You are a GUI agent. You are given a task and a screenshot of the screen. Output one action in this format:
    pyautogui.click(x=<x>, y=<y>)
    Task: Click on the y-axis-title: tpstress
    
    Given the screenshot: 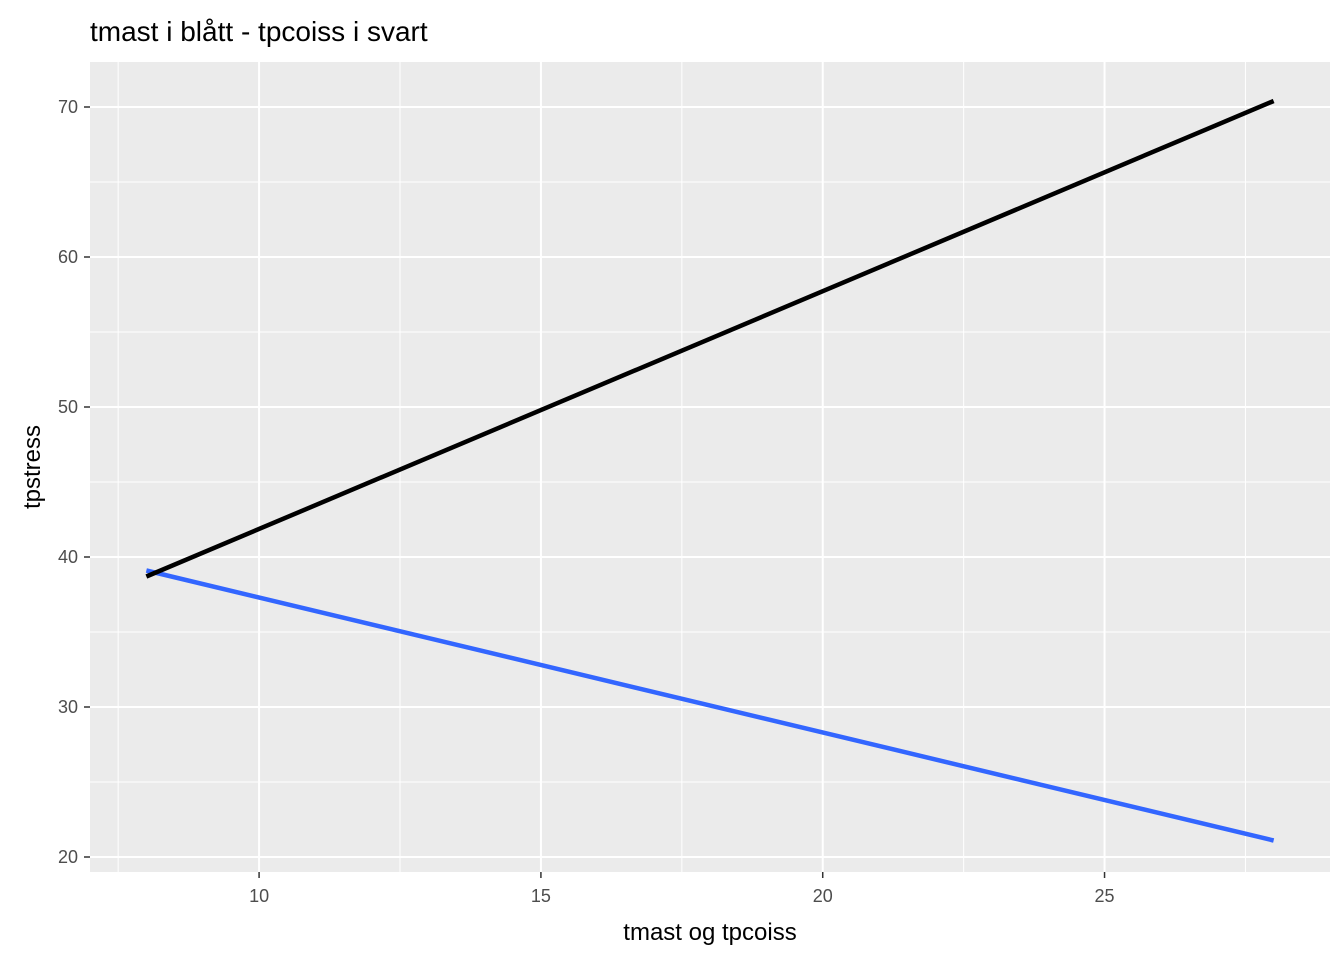 What is the action you would take?
    pyautogui.click(x=32, y=467)
    